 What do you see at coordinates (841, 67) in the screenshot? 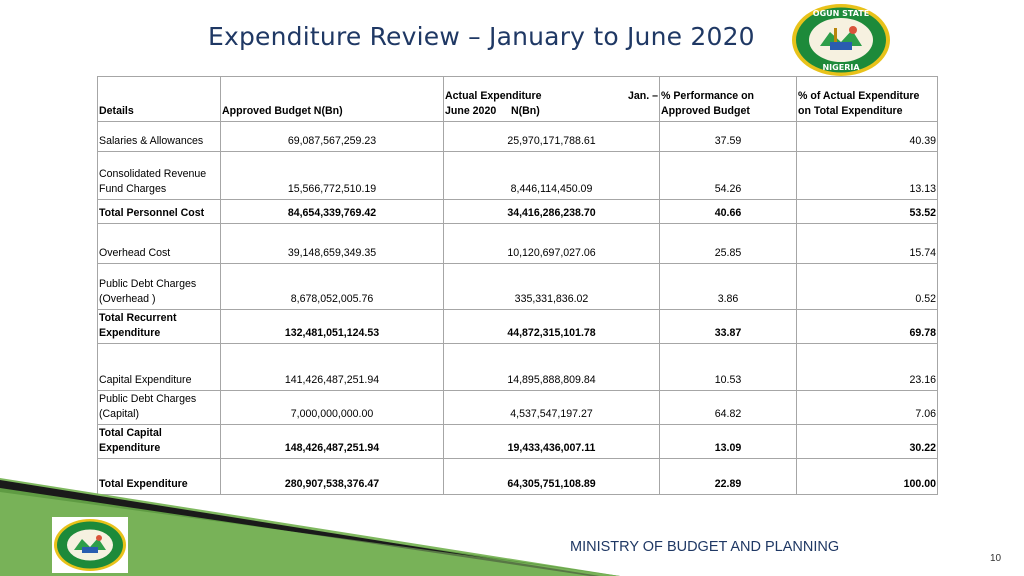
I see `logo-text-bottom: NIGERIA` at bounding box center [841, 67].